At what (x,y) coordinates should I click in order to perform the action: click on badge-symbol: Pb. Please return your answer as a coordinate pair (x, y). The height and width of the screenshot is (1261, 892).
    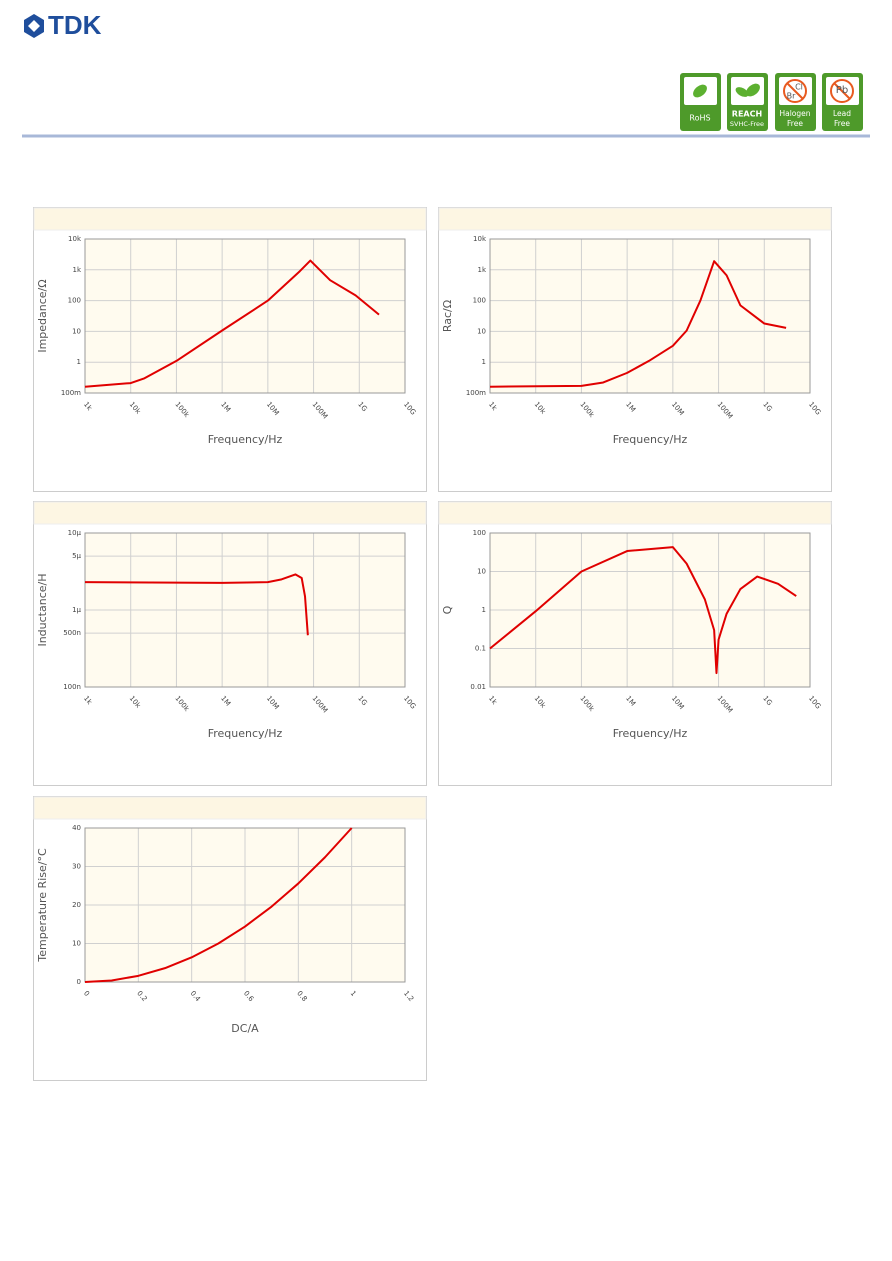
    Looking at the image, I should click on (842, 90).